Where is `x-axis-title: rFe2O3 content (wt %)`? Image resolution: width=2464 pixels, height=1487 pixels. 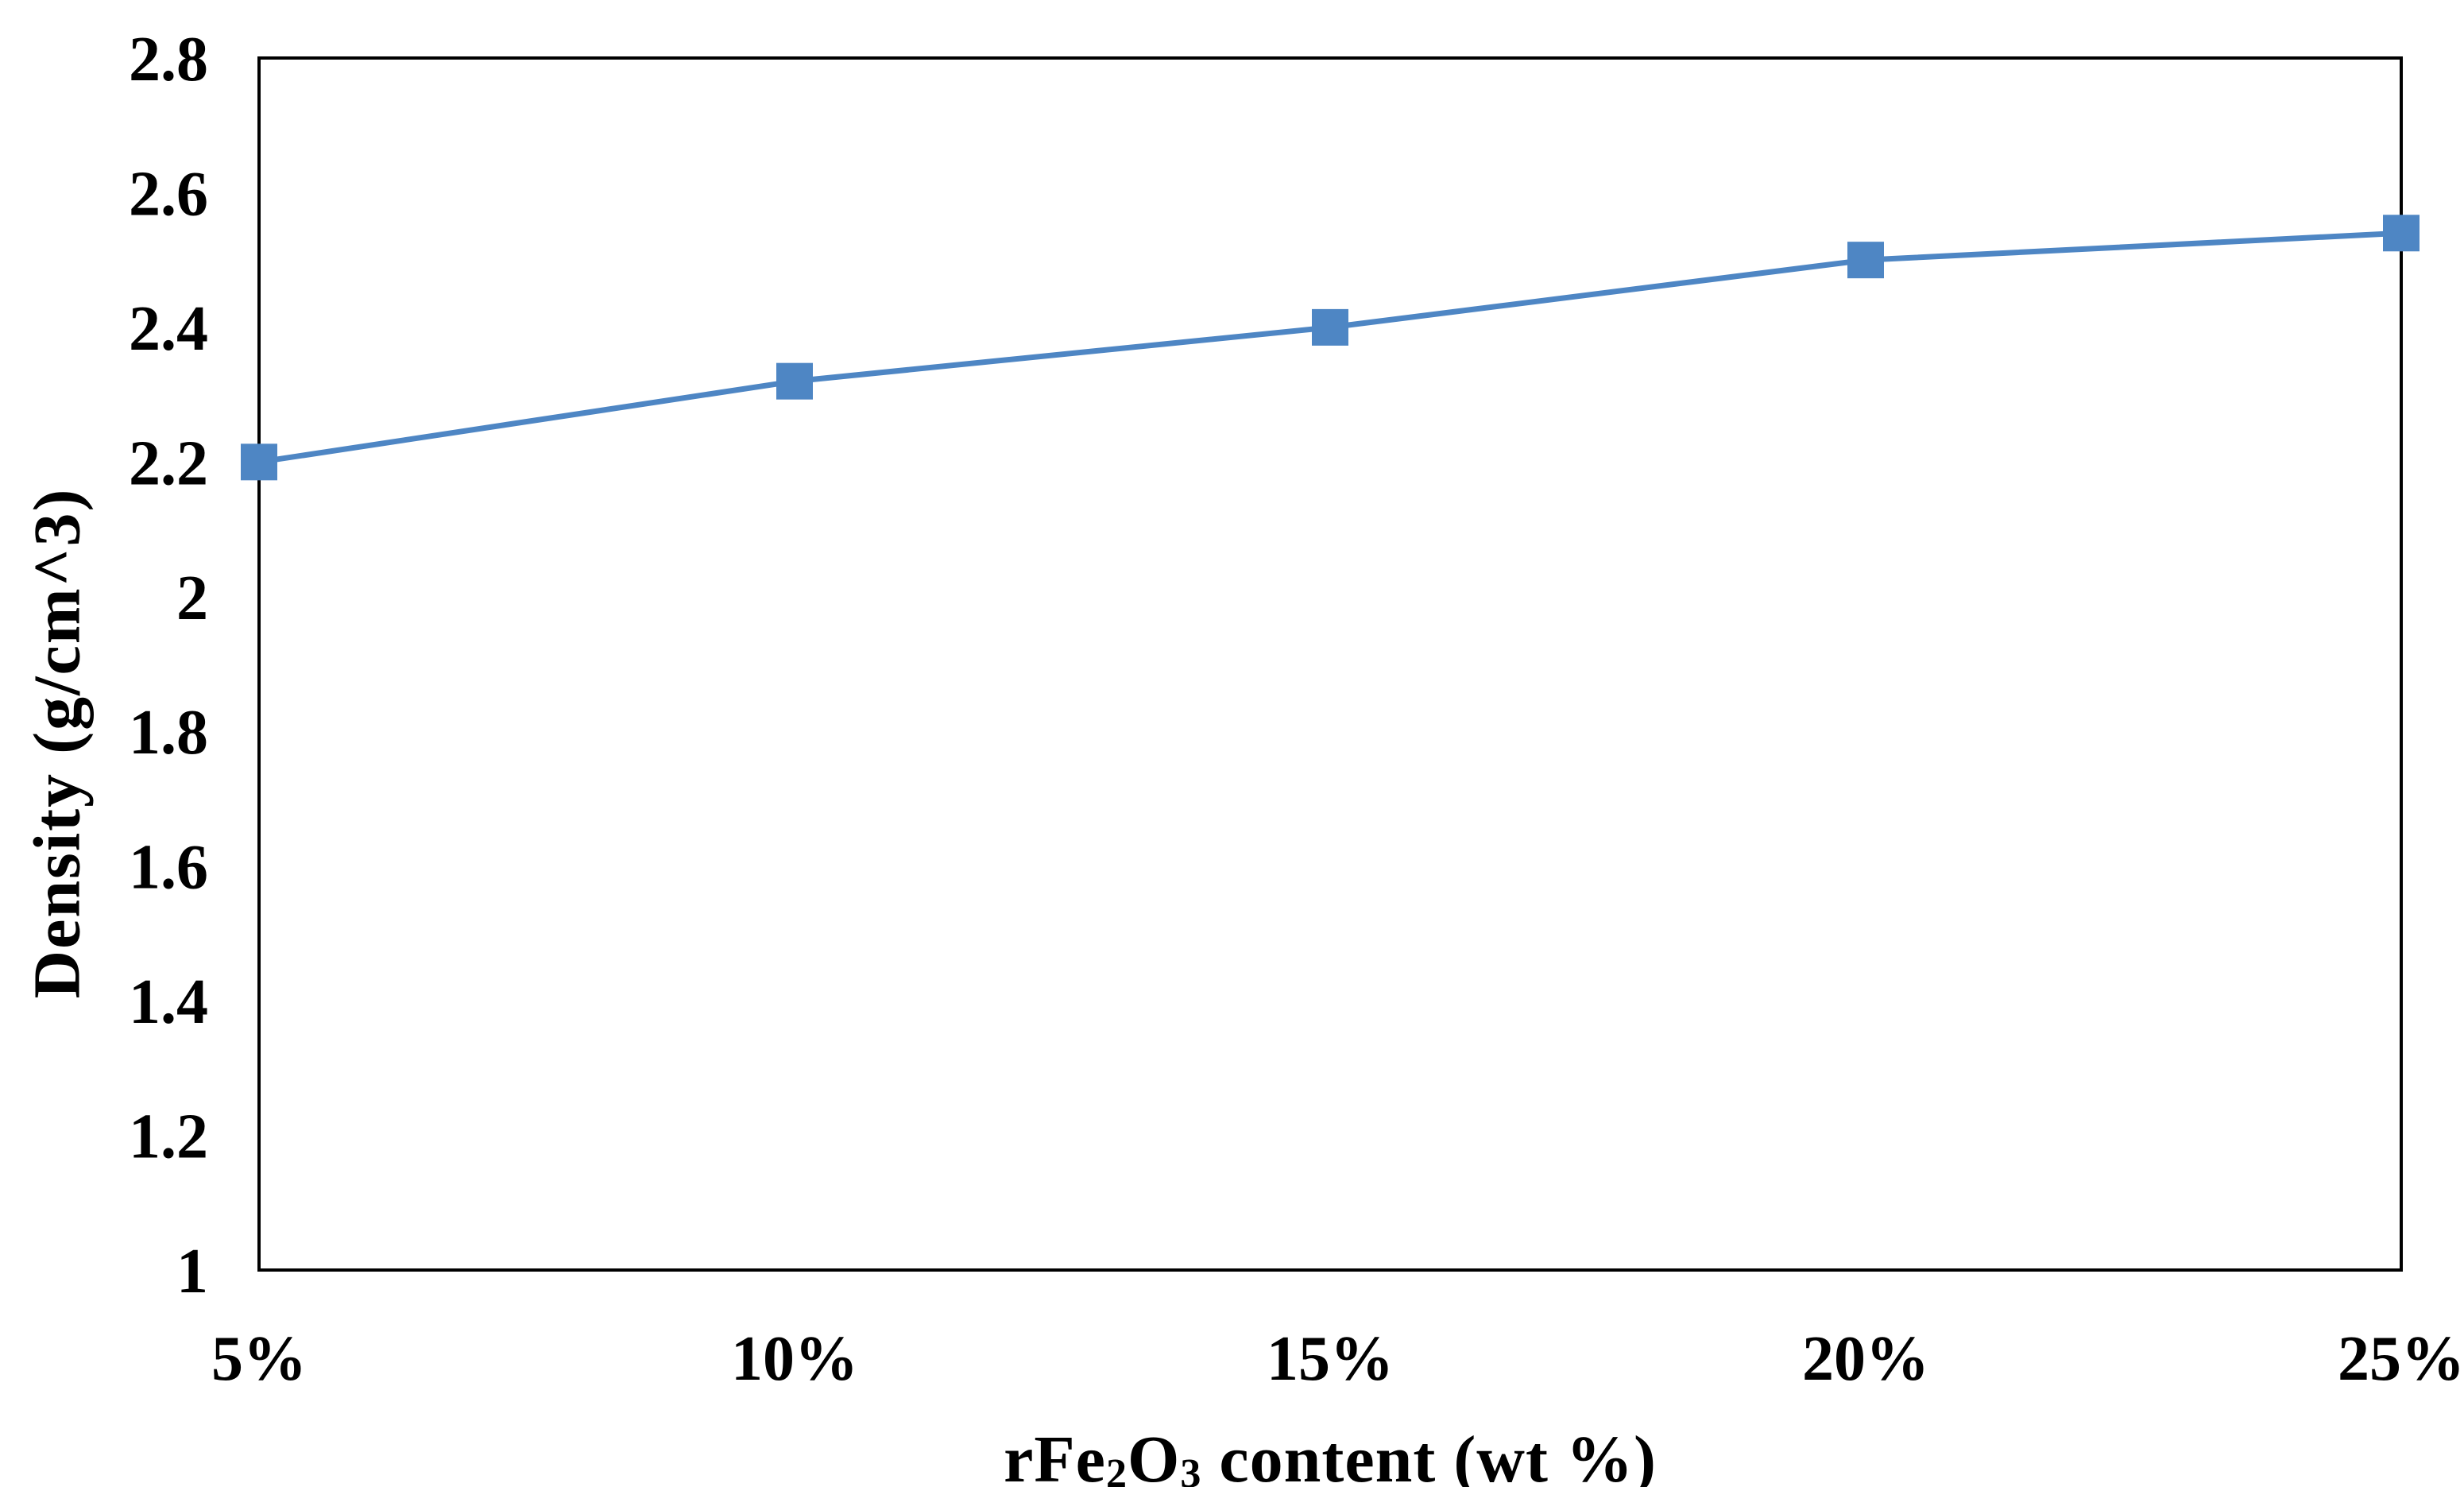
x-axis-title: rFe2O3 content (wt %) is located at coordinates (1330, 1454).